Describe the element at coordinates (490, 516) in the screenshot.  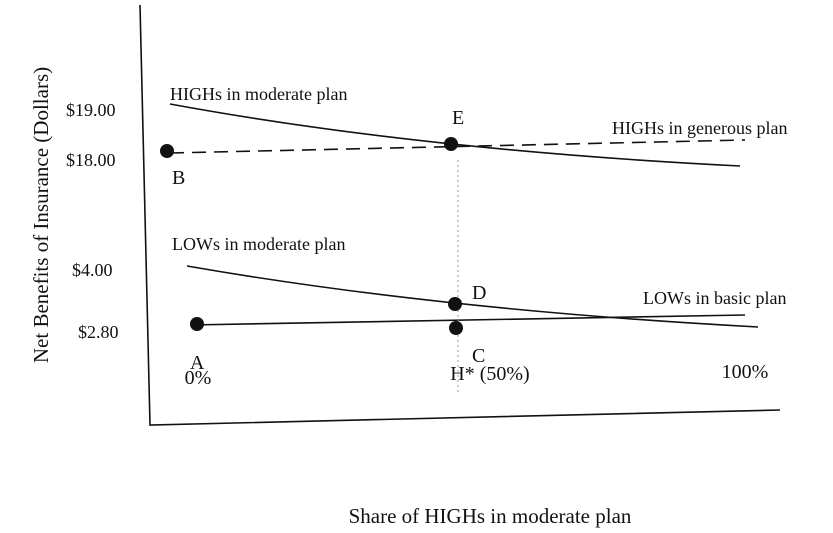
I see `x-axis-label: Share of HIGHs in moderate plan` at that location.